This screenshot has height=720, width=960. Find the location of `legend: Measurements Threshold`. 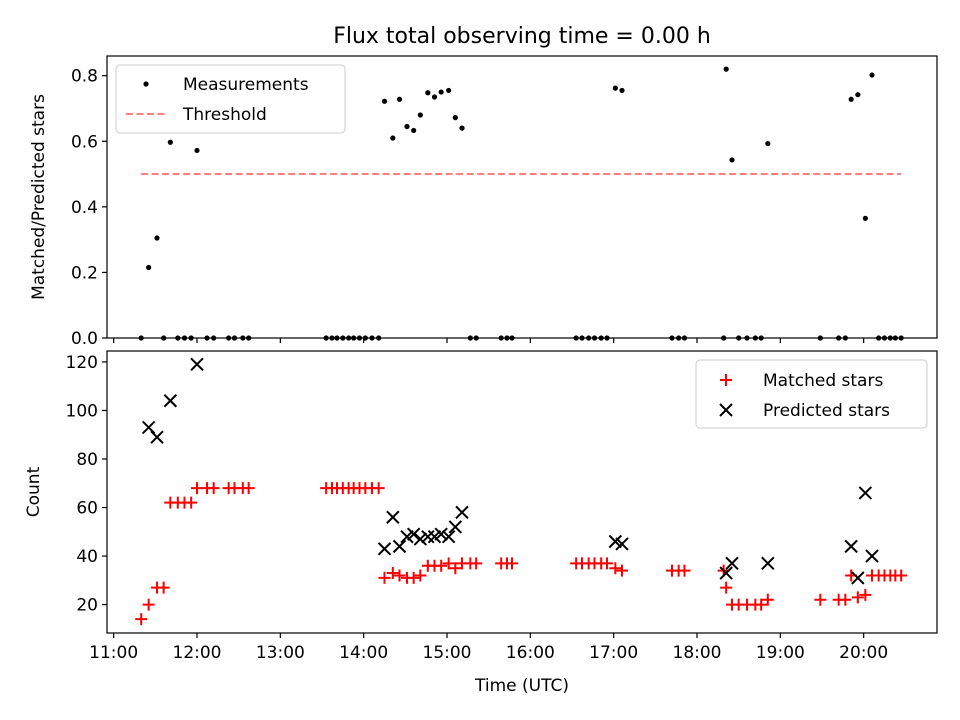

legend: Measurements Threshold is located at coordinates (230, 99).